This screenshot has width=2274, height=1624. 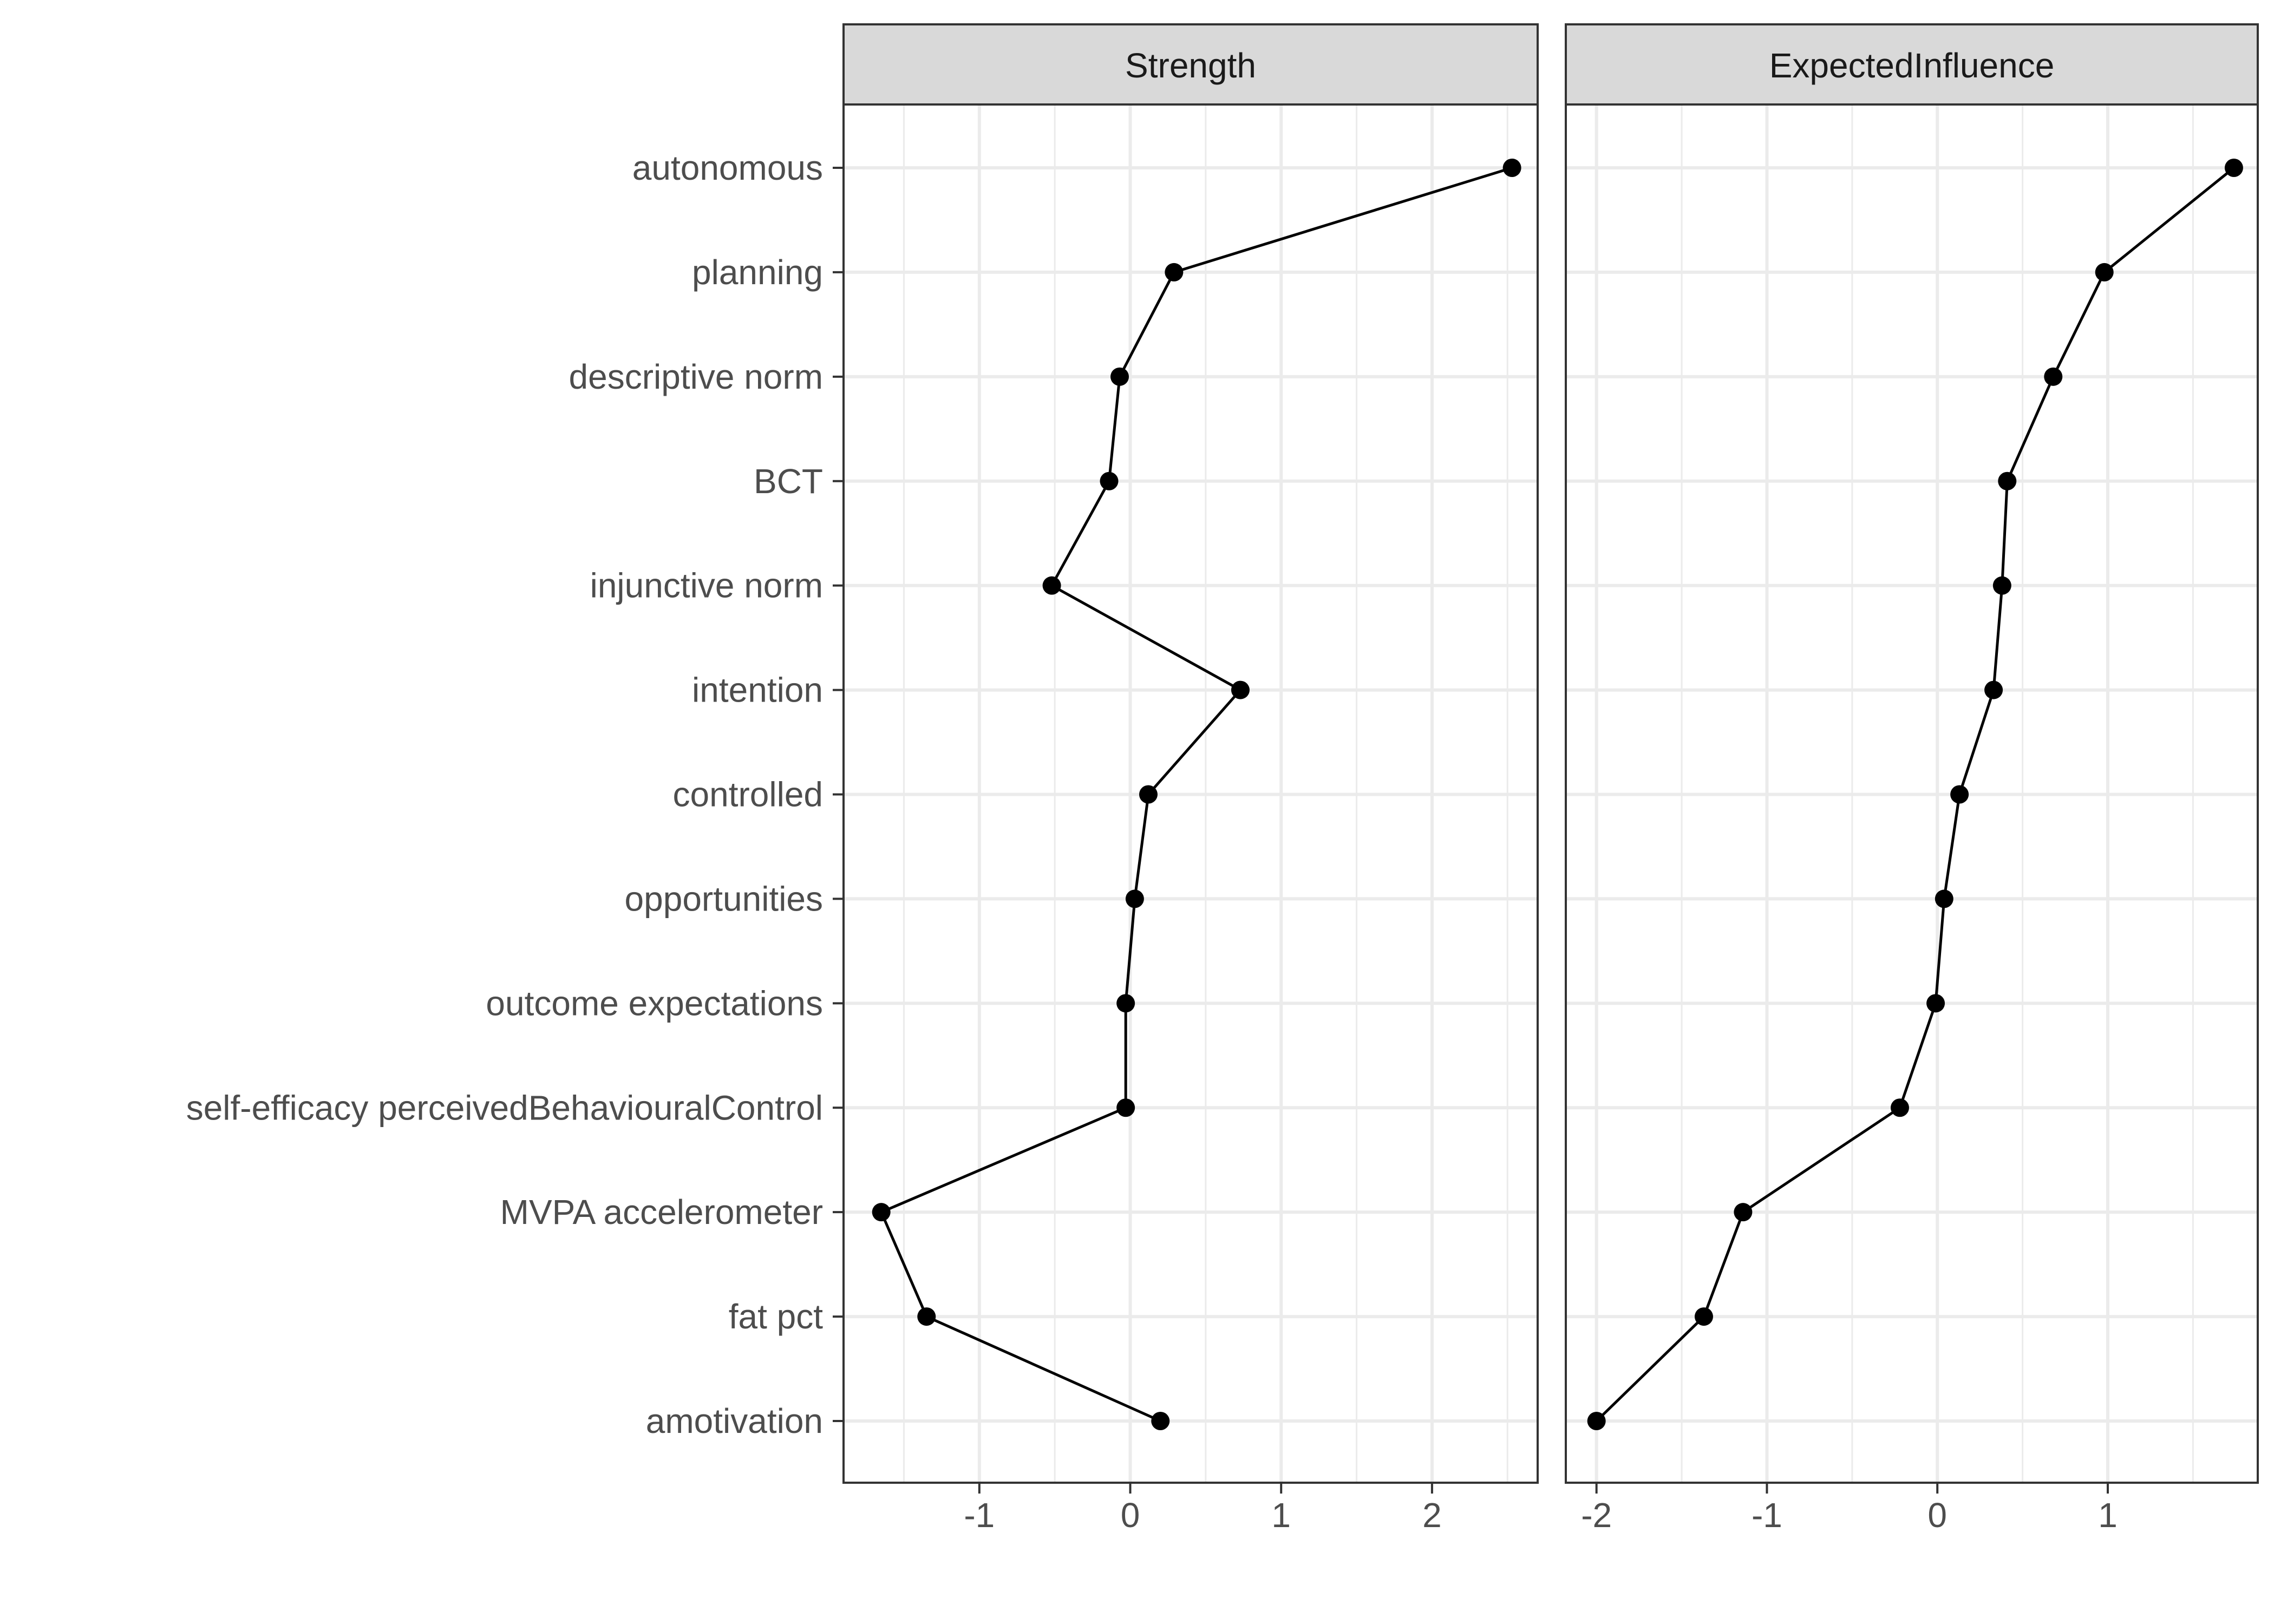 I want to click on category-label-controlled: controlled, so click(x=749, y=794).